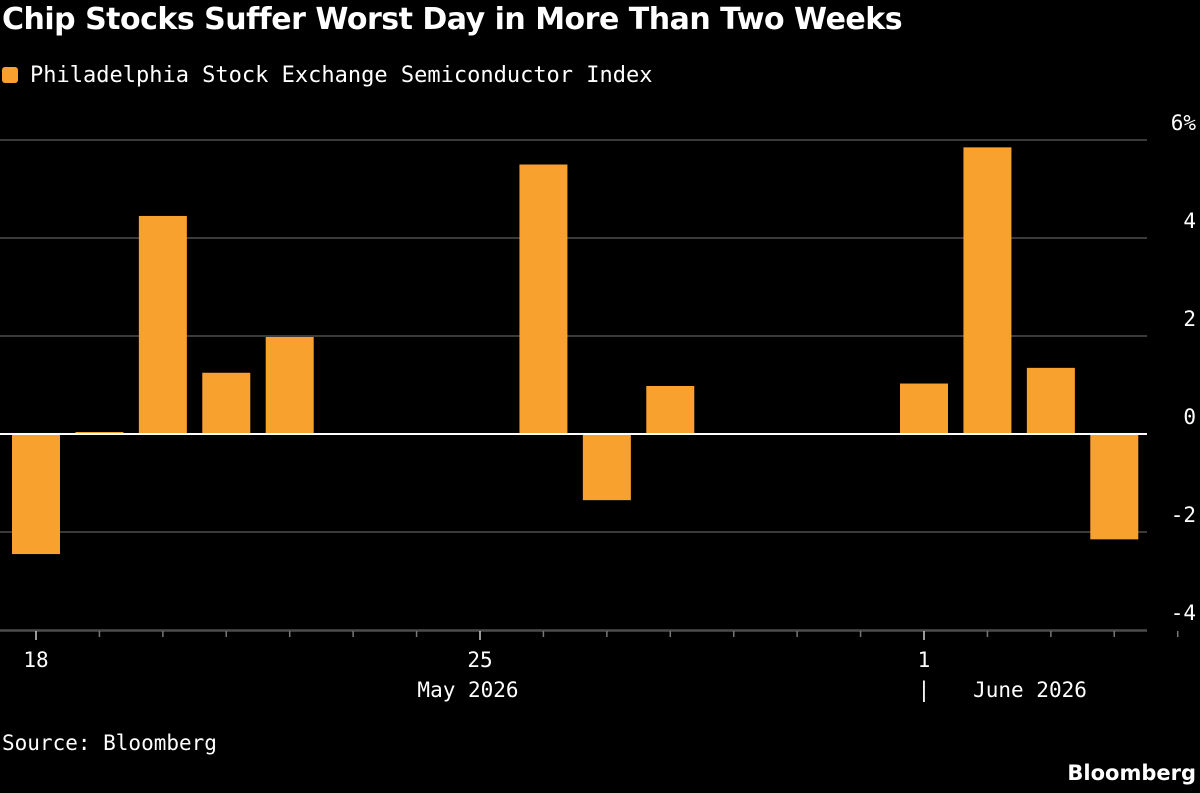  I want to click on y-tick-label: 0, so click(1189, 417).